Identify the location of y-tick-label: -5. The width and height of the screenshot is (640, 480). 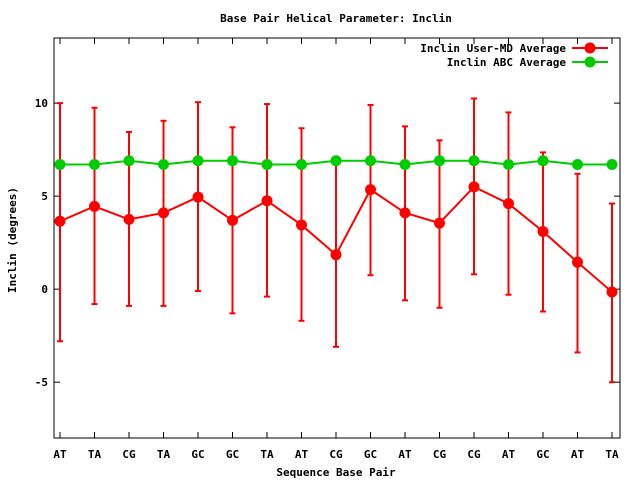
(41, 382).